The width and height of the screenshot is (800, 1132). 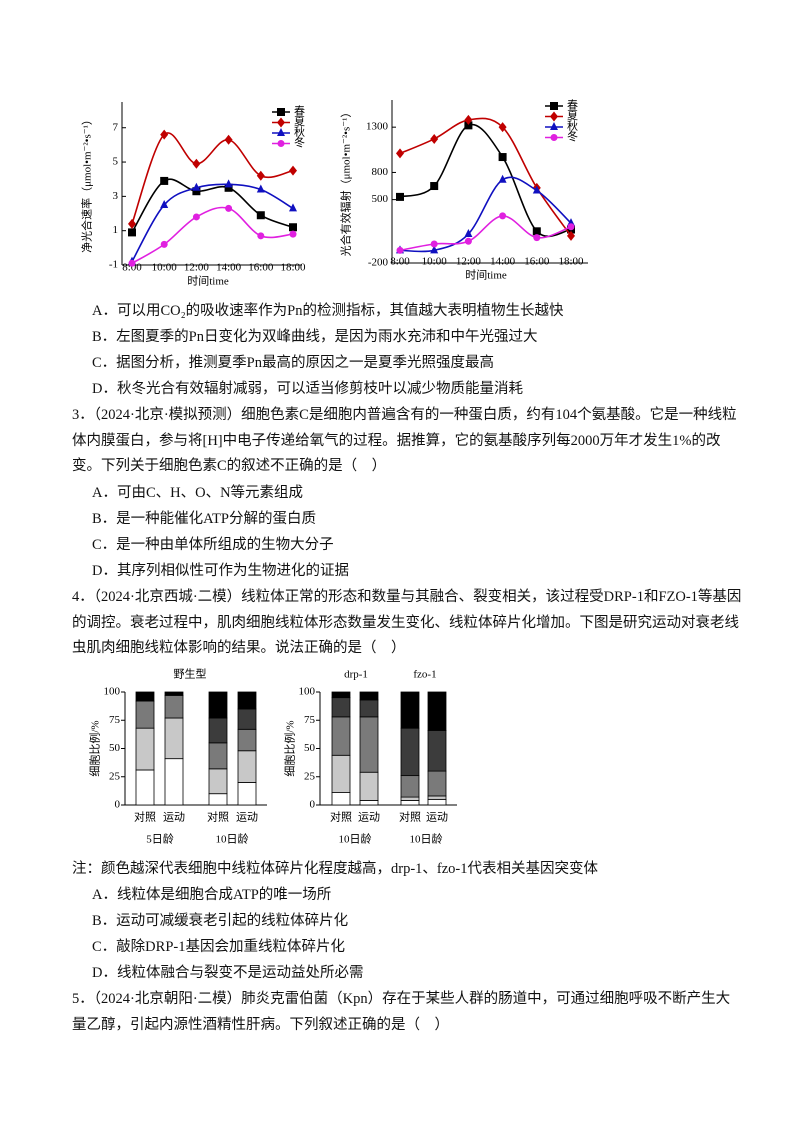 What do you see at coordinates (160, 839) in the screenshot?
I see `group-label: 5日龄` at bounding box center [160, 839].